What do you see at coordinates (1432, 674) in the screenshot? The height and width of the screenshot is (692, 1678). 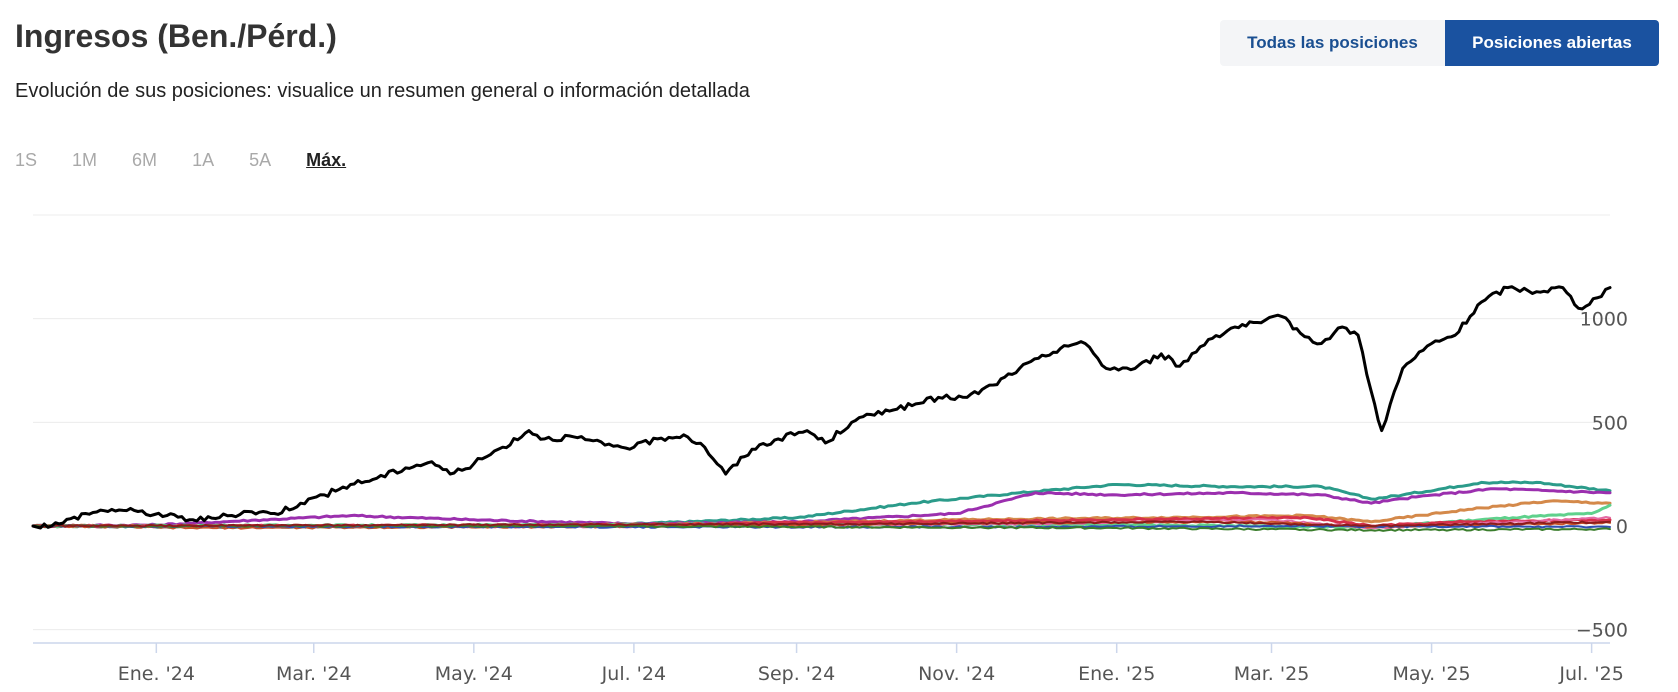 I see `x-tick-label: May. '25` at bounding box center [1432, 674].